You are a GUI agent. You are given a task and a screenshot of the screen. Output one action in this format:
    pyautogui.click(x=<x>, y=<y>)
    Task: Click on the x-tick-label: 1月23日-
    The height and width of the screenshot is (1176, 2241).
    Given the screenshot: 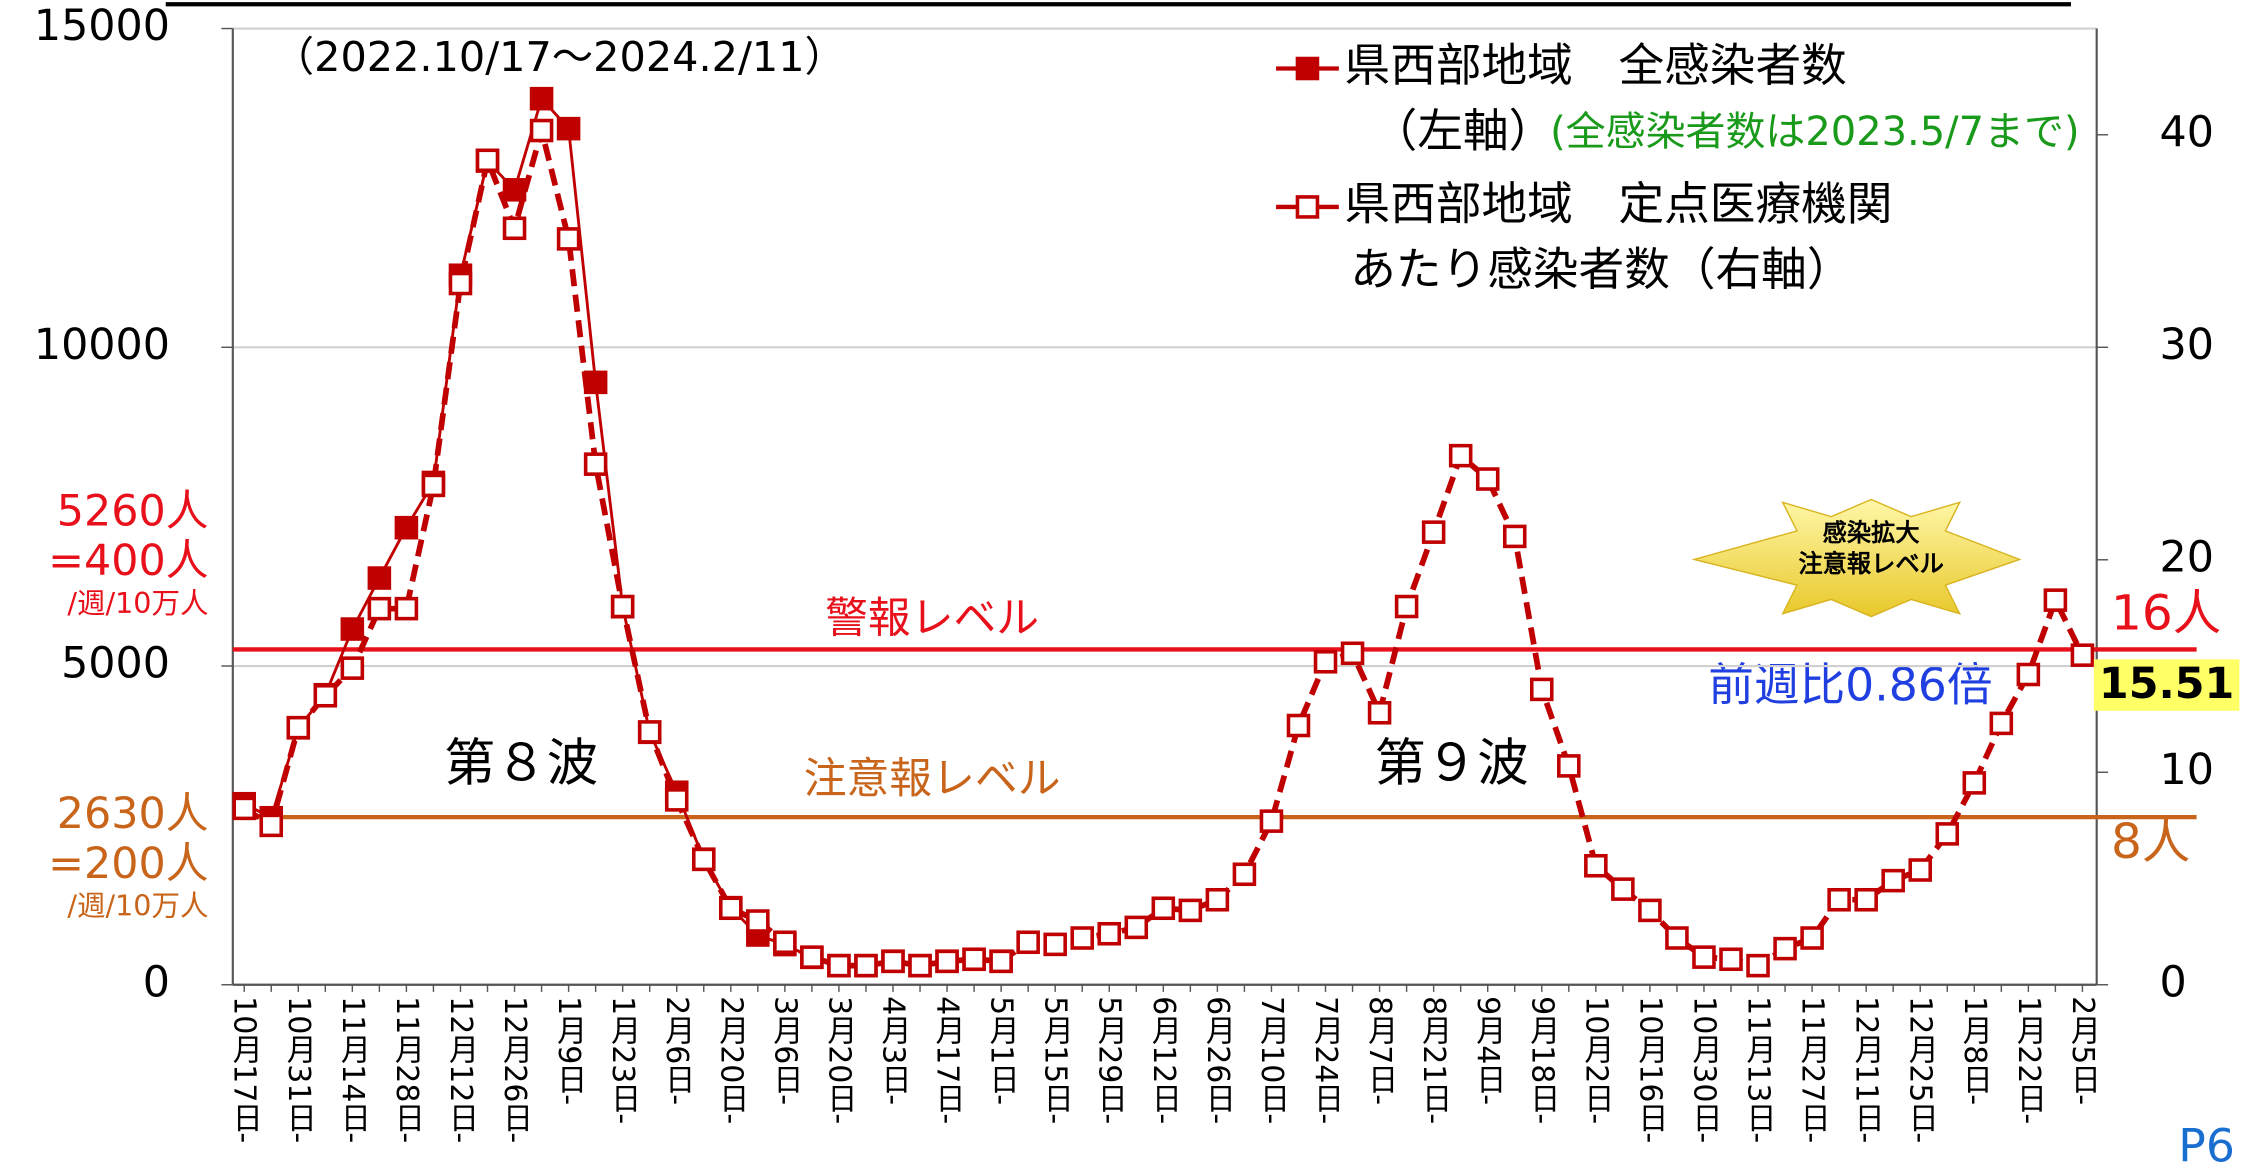 What is the action you would take?
    pyautogui.click(x=623, y=1060)
    